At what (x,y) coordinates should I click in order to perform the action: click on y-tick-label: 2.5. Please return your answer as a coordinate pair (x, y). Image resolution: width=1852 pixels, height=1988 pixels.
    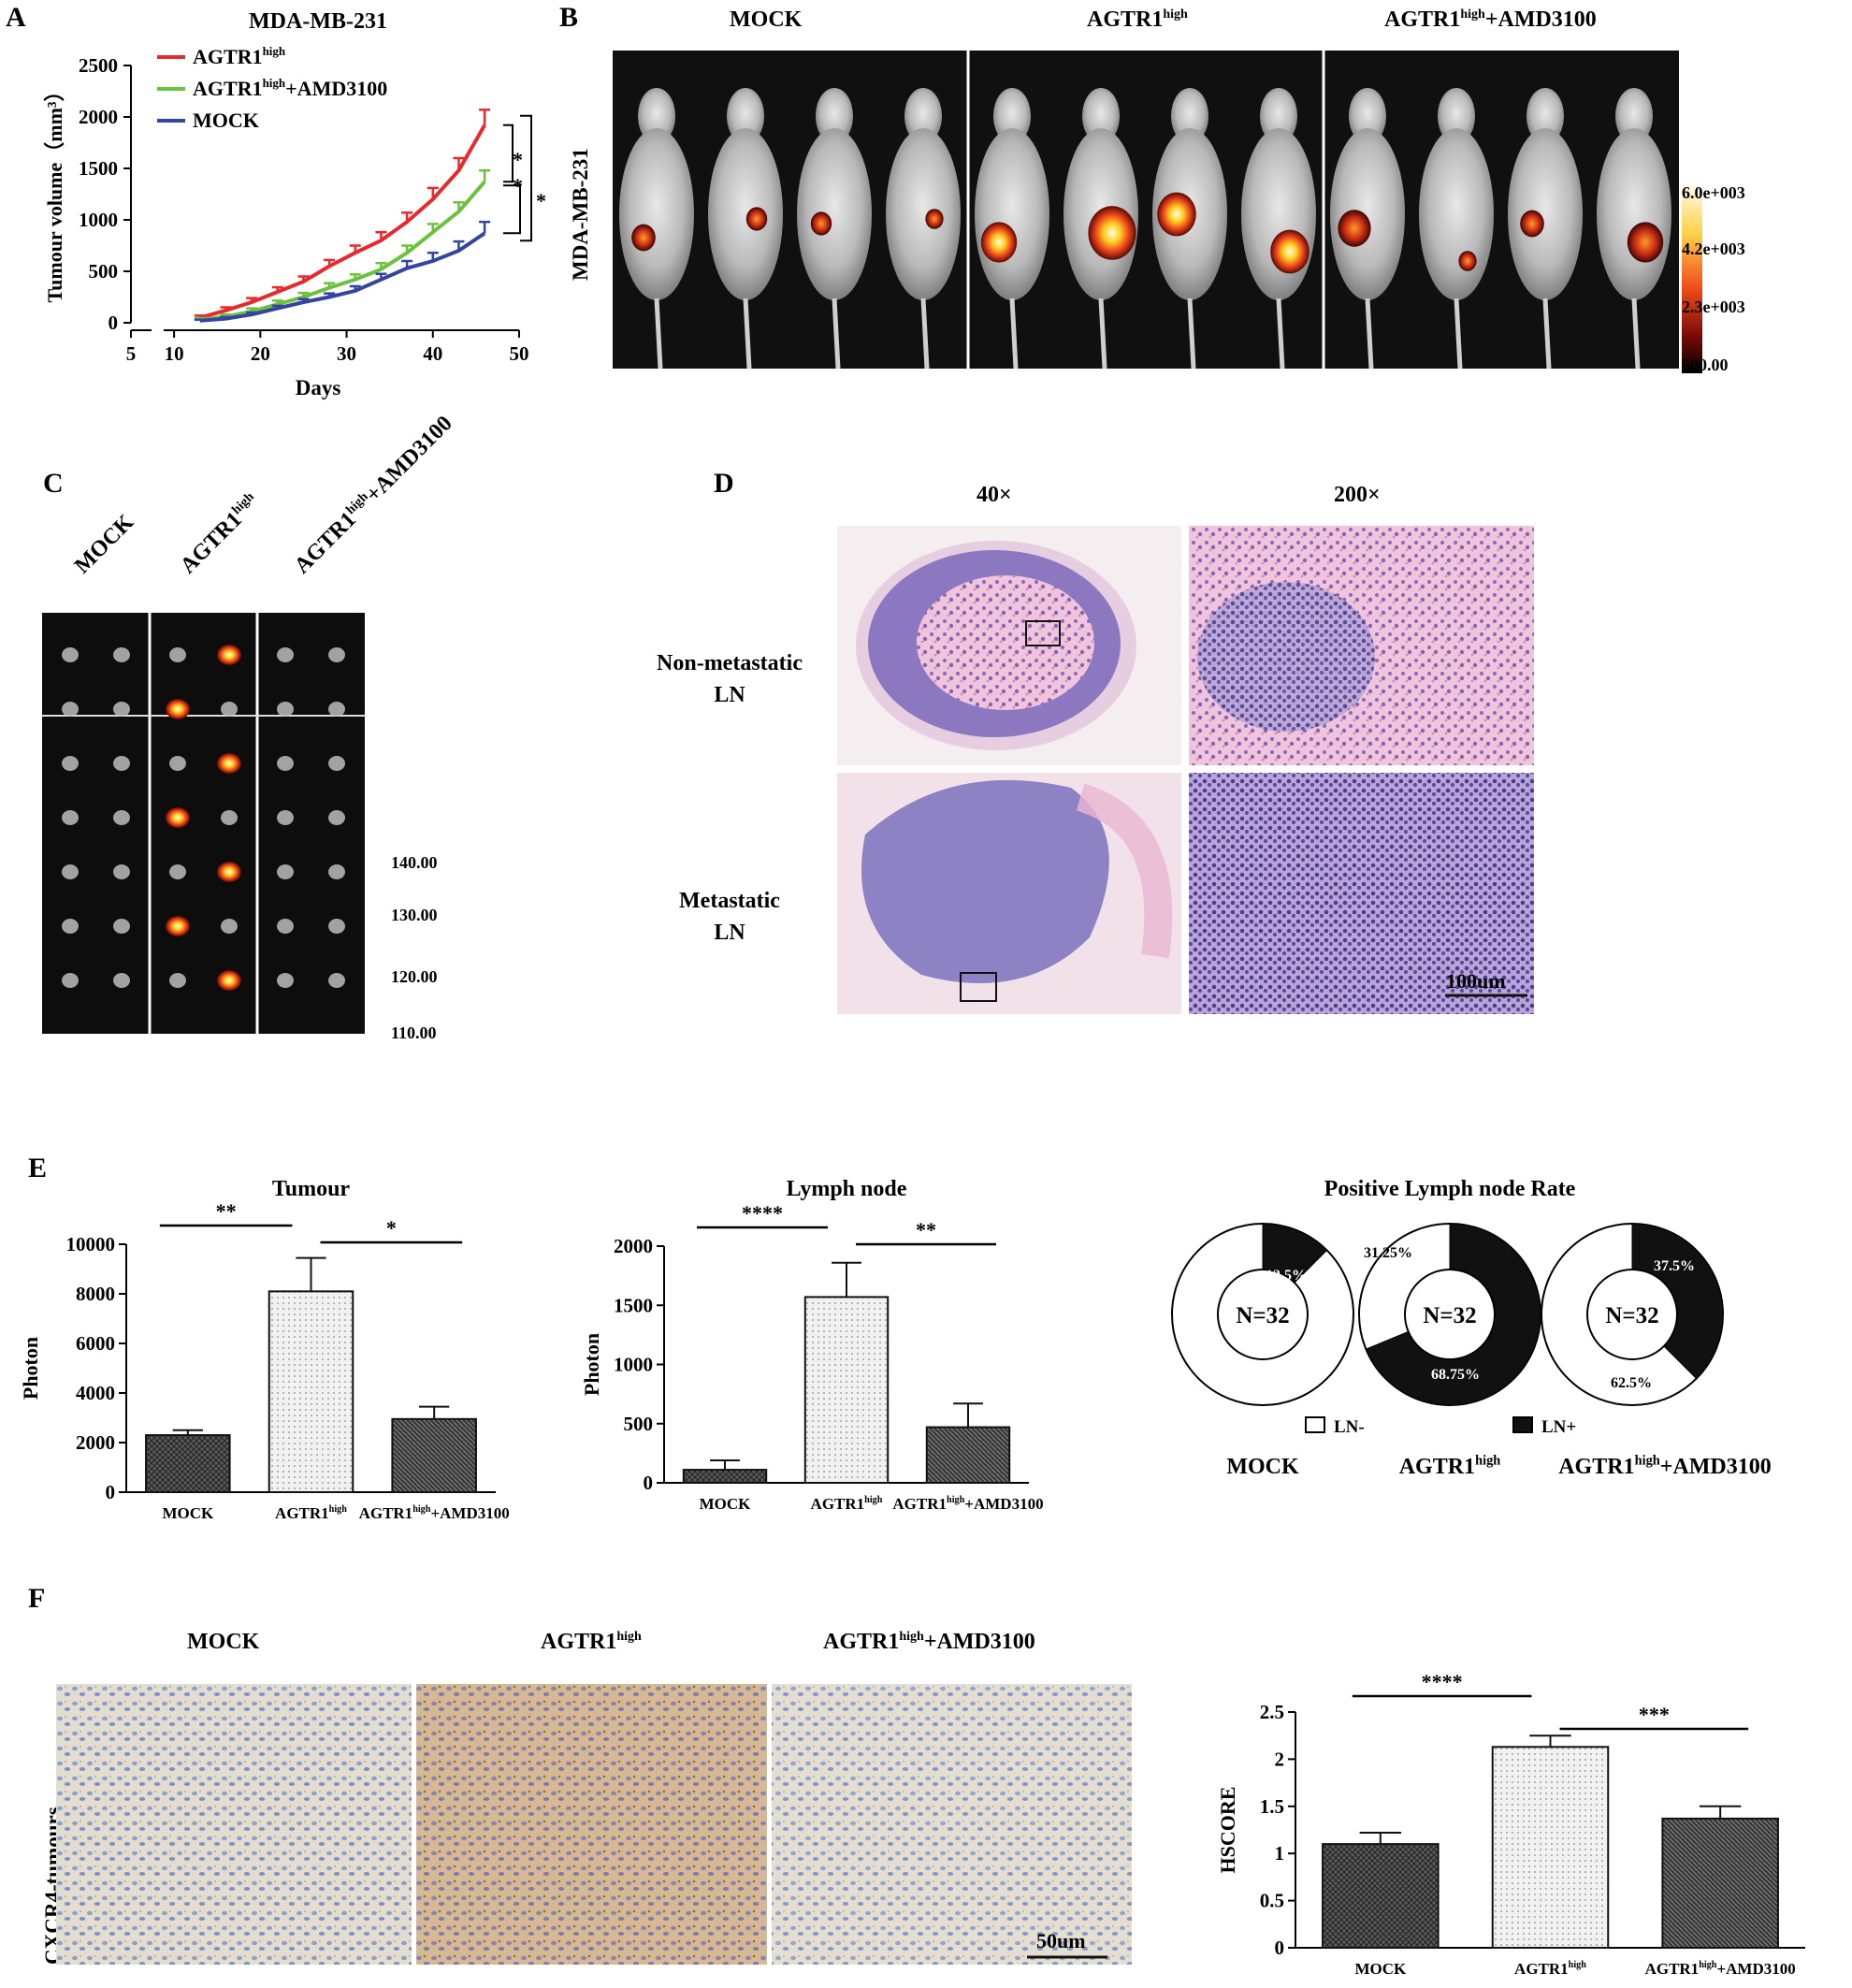
    Looking at the image, I should click on (1272, 1712).